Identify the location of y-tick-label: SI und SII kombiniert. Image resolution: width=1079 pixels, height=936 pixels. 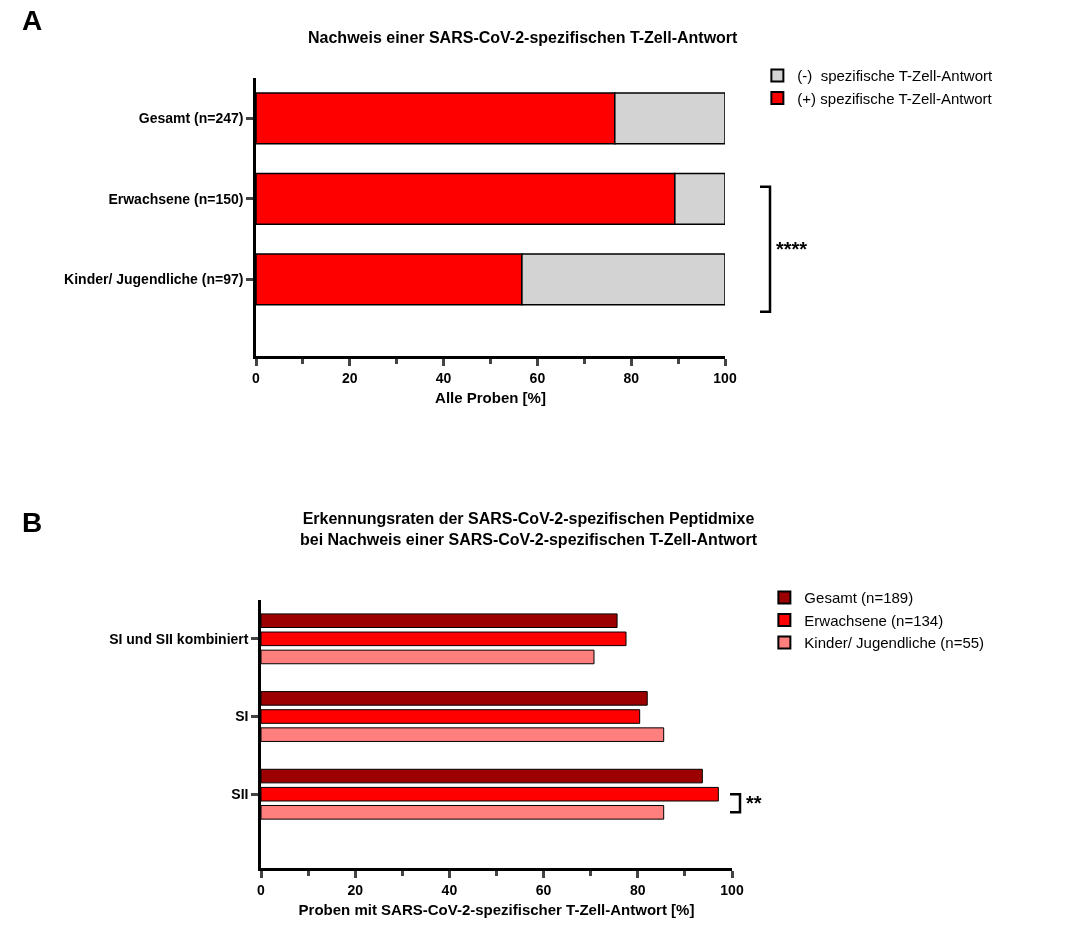
(179, 638).